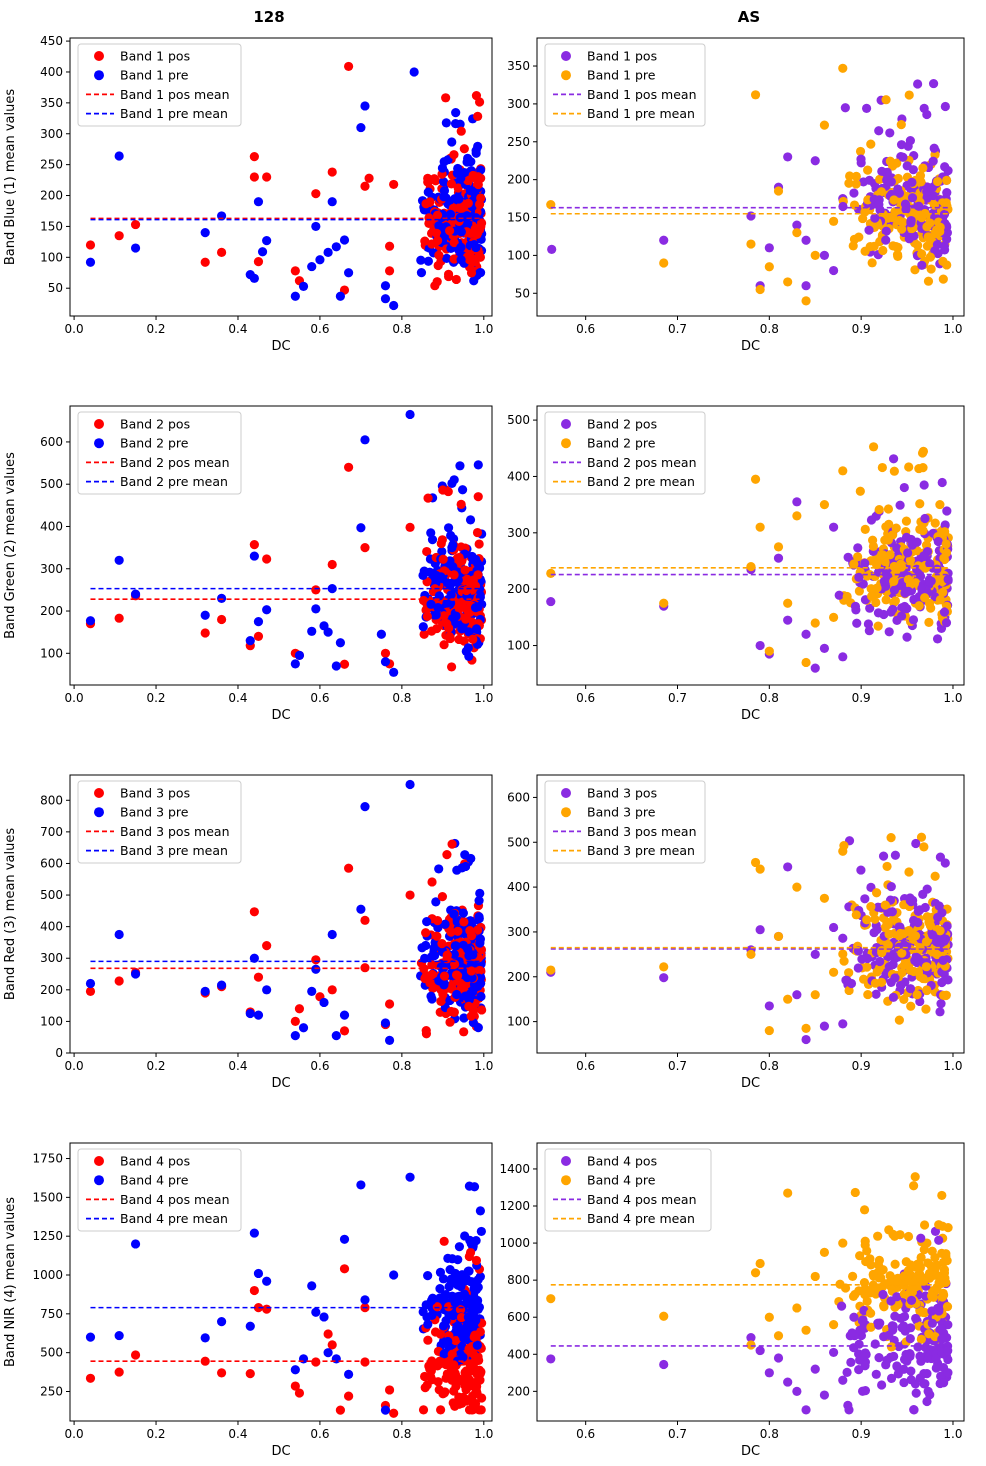 This screenshot has width=986, height=1466. What do you see at coordinates (518, 1280) in the screenshot?
I see `y-tick-label: 800` at bounding box center [518, 1280].